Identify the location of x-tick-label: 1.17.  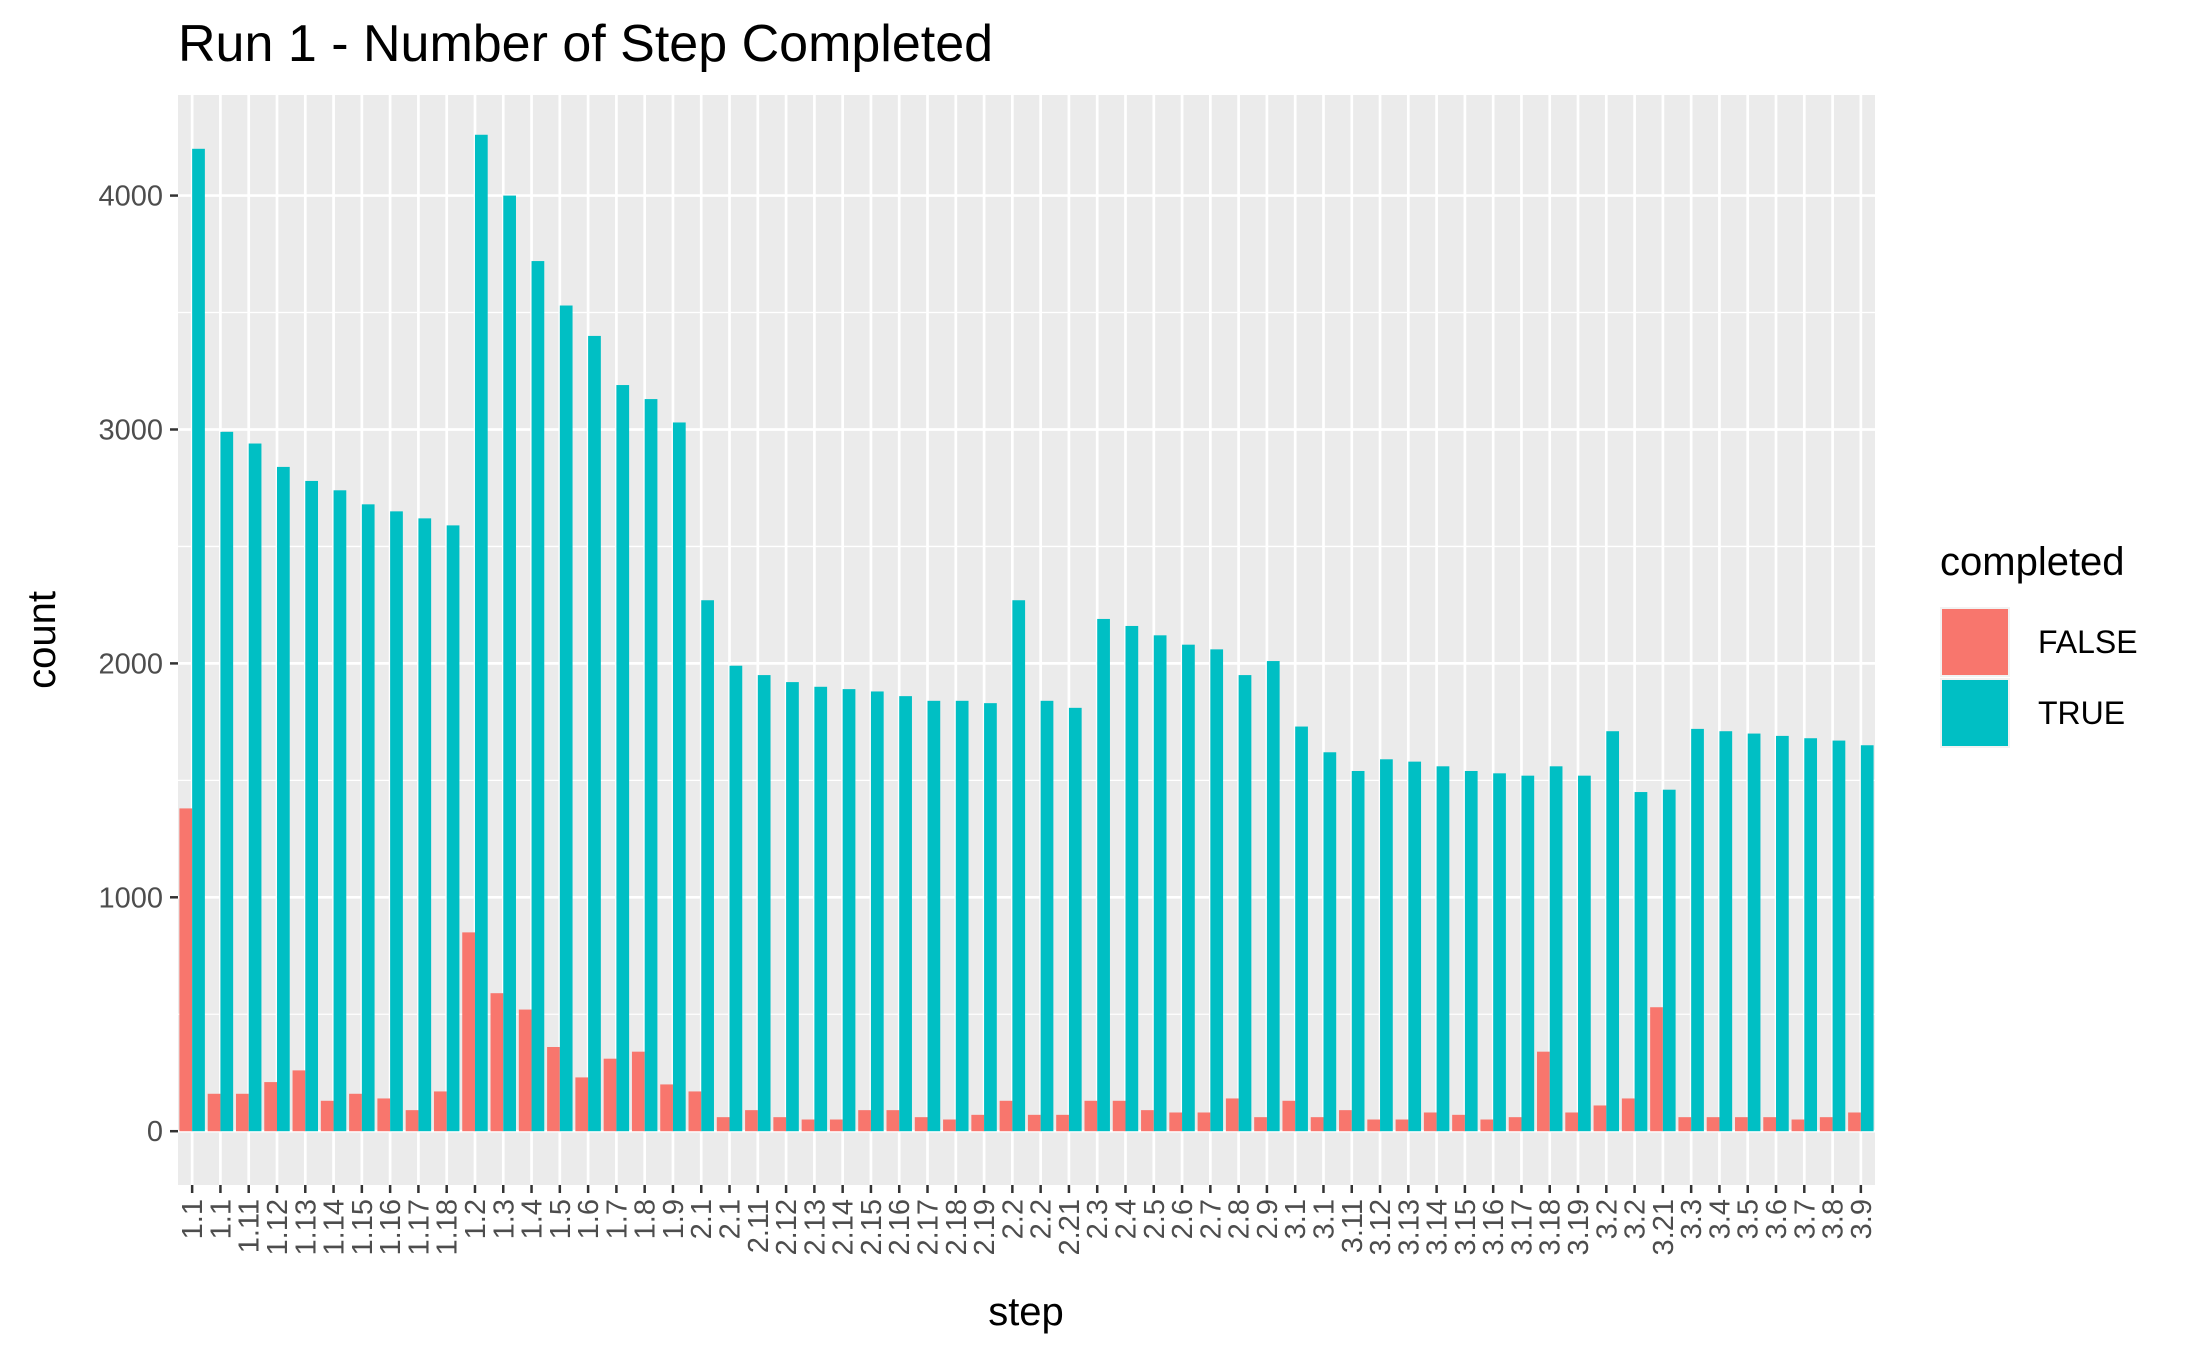
(419, 1227).